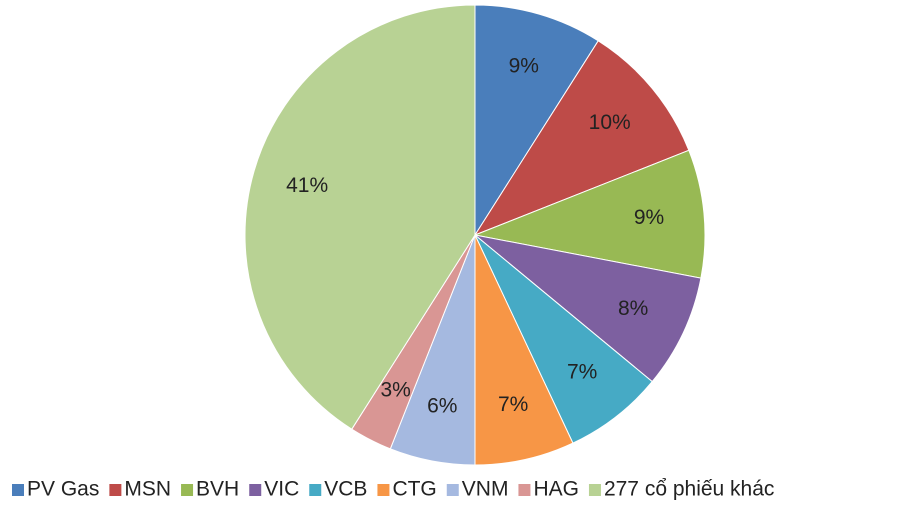 The image size is (903, 506). I want to click on slice-label: 3%, so click(395, 389).